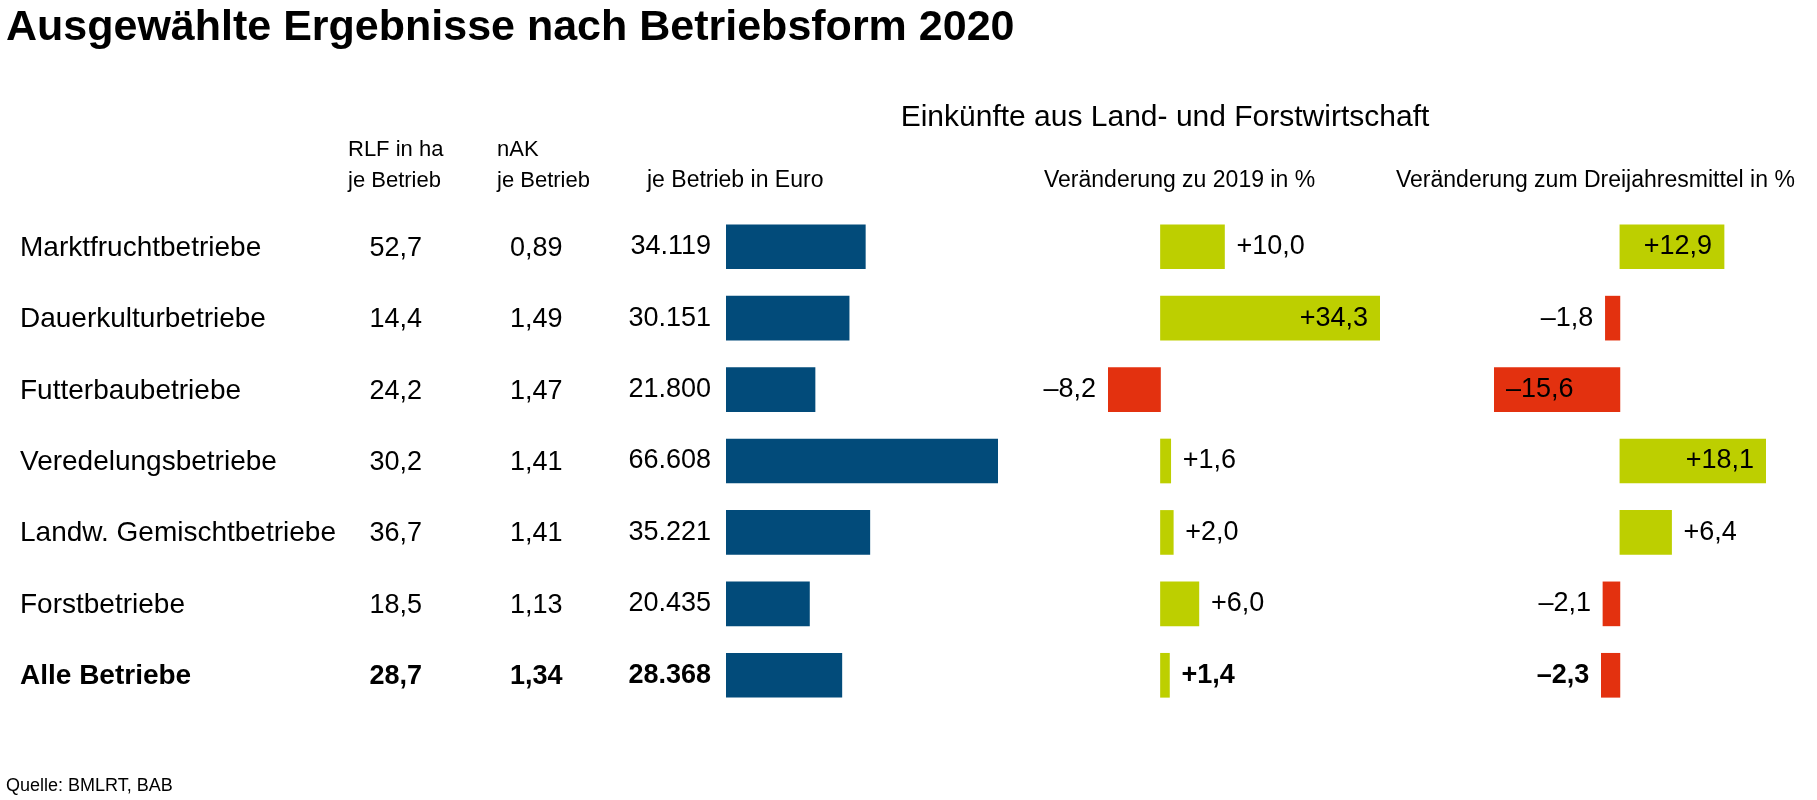  I want to click on category-label: Landw. Gemischtbetriebe, so click(178, 532).